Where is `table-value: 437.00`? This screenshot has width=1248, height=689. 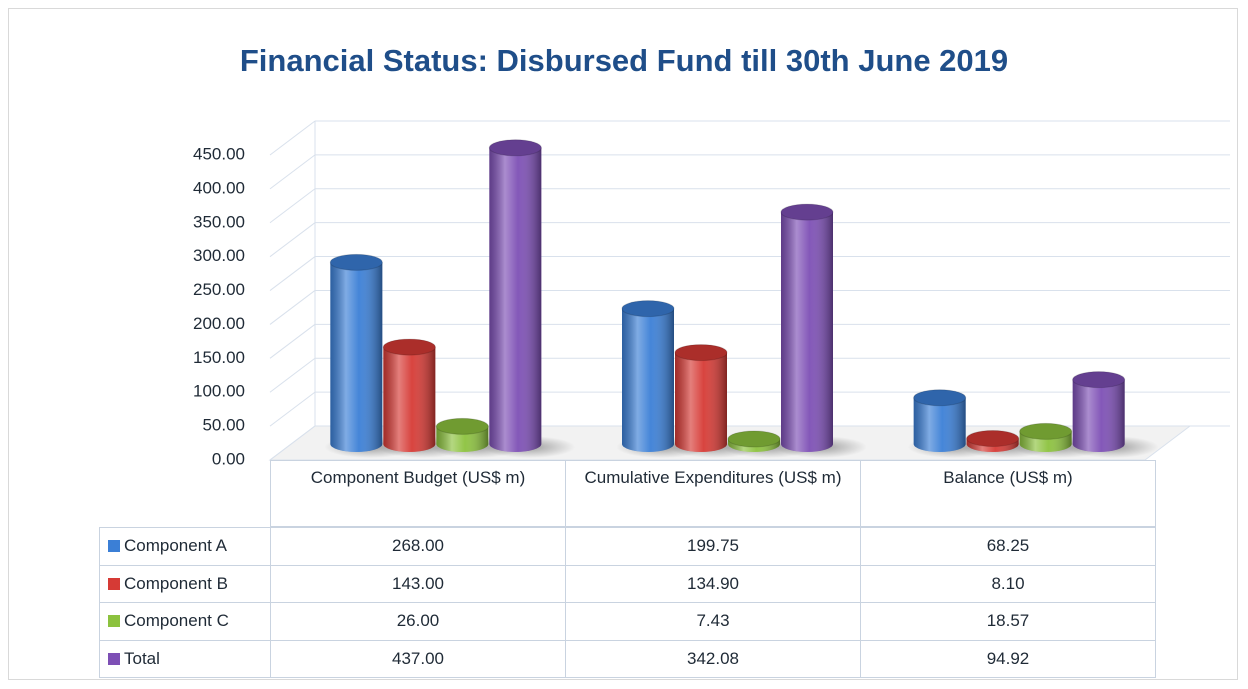
table-value: 437.00 is located at coordinates (418, 658).